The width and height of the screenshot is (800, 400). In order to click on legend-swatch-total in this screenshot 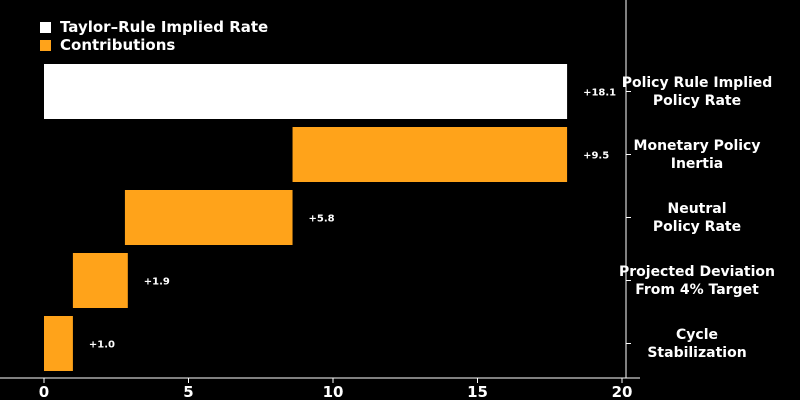, I will do `click(45, 27)`.